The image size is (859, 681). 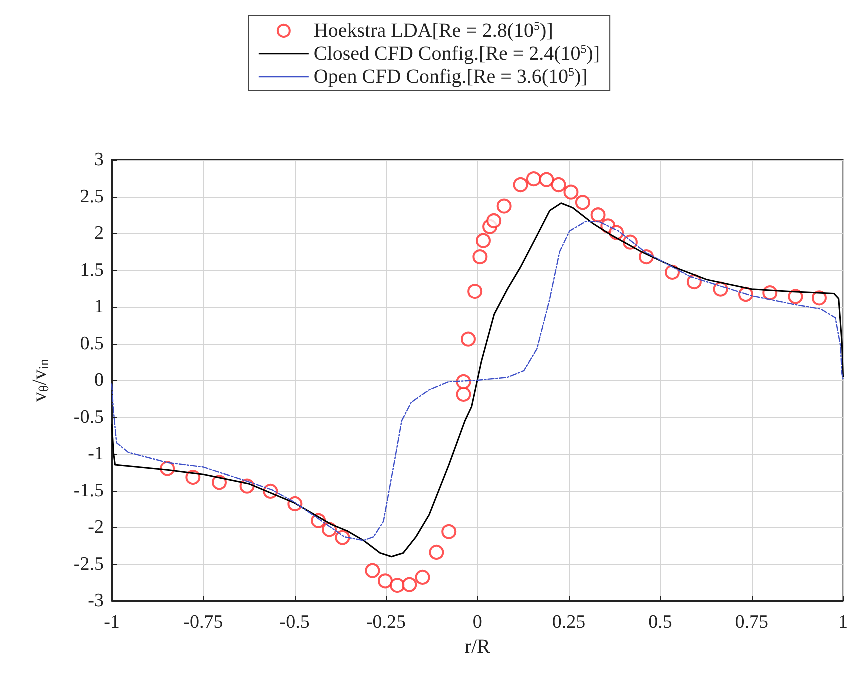 I want to click on x-tick-label: 0.5, so click(x=660, y=622).